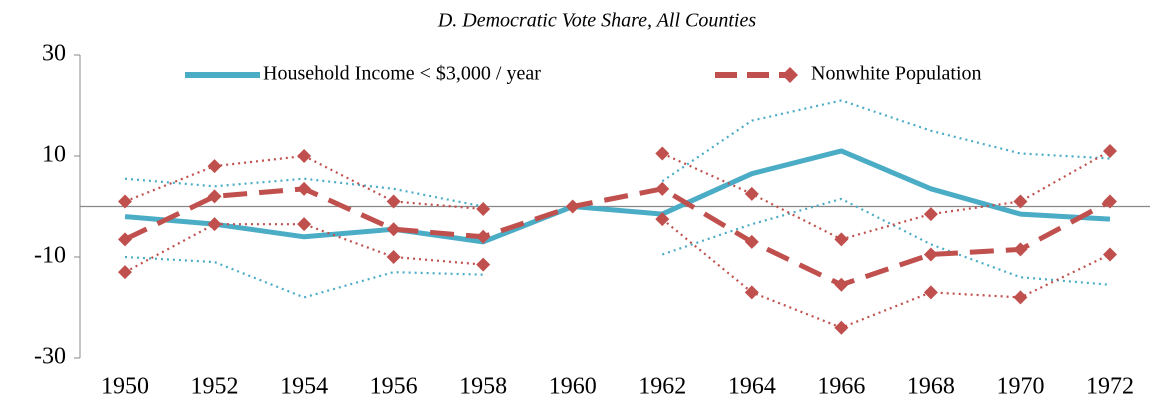 Image resolution: width=1159 pixels, height=414 pixels. Describe the element at coordinates (662, 387) in the screenshot. I see `x-tick-label: 1962` at that location.